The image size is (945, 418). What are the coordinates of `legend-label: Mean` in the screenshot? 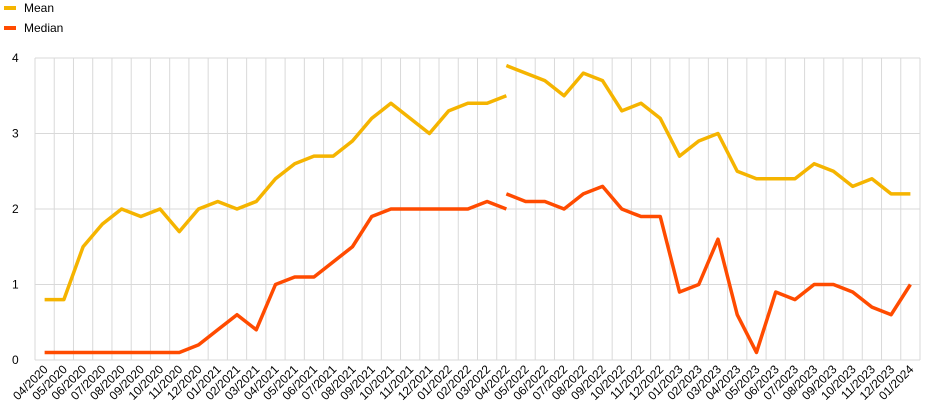 It's located at (39, 8).